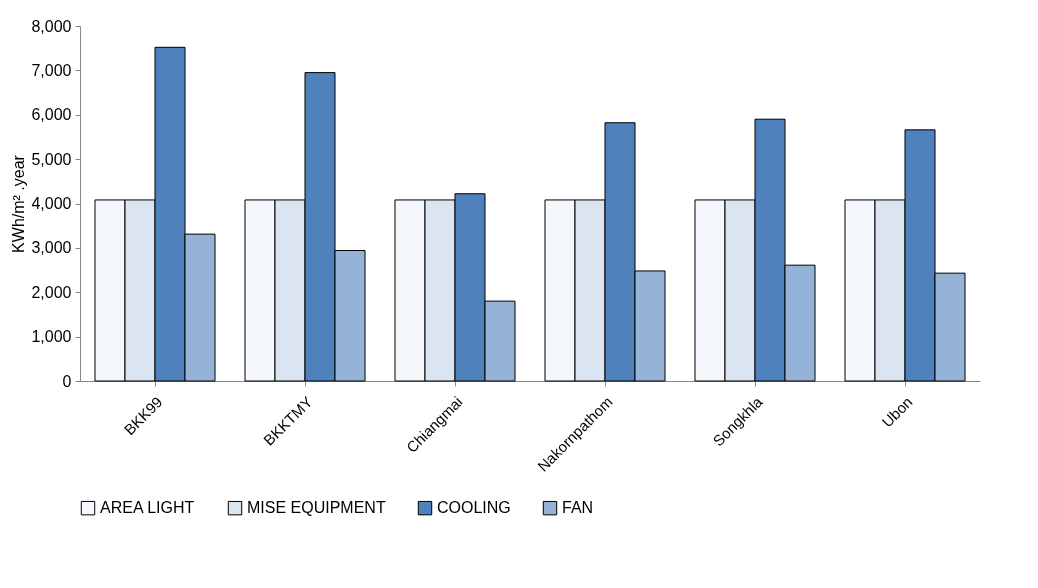 The width and height of the screenshot is (1038, 588). What do you see at coordinates (51, 159) in the screenshot?
I see `y-tick-label: 5,000` at bounding box center [51, 159].